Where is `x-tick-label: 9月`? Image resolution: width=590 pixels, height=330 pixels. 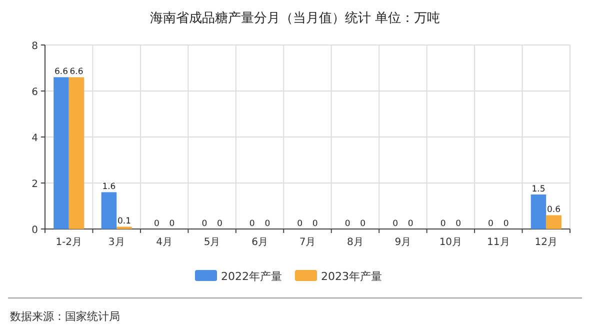 x-tick-label: 9月 is located at coordinates (403, 242).